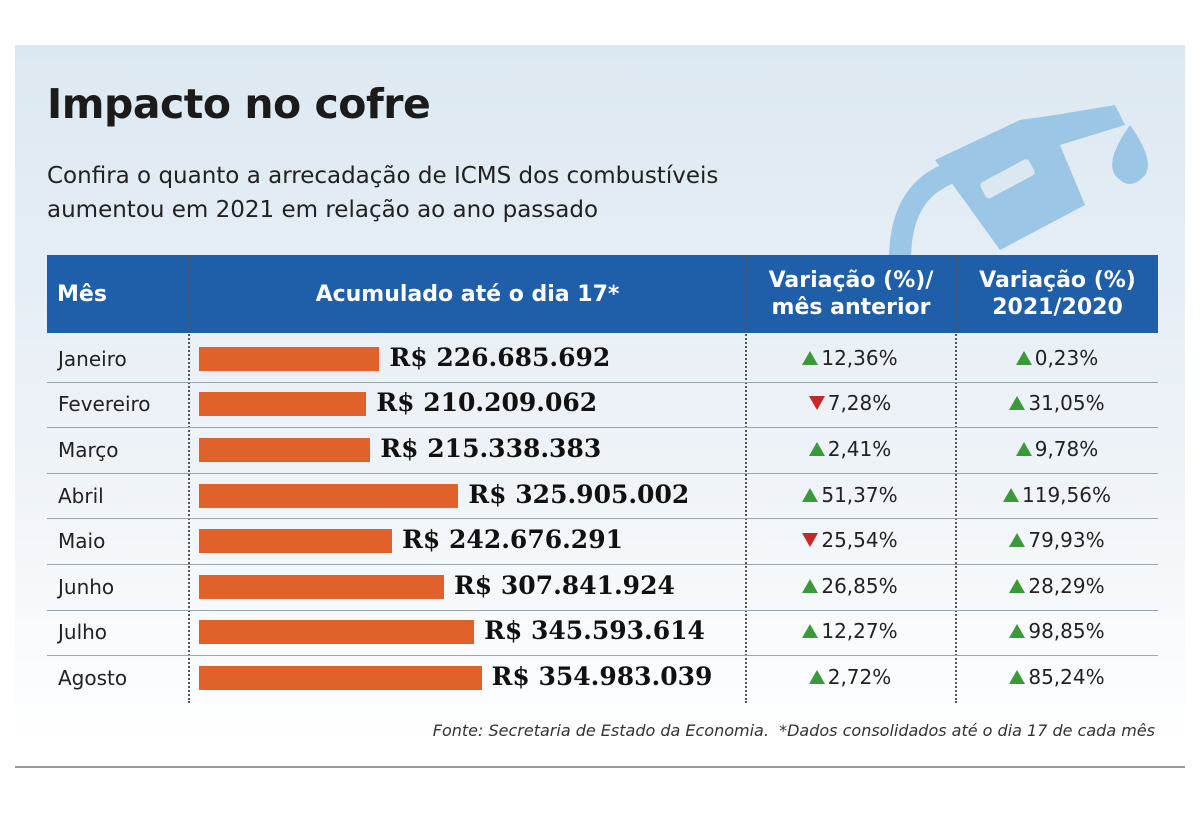 The width and height of the screenshot is (1200, 813). I want to click on variation-cell: 85,24%, so click(1057, 677).